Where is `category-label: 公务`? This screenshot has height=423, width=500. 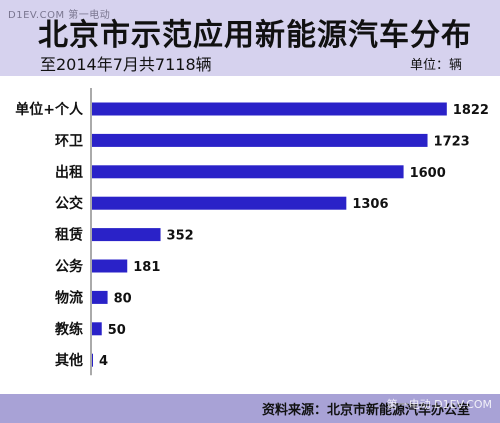
category-label: 公务 is located at coordinates (69, 266).